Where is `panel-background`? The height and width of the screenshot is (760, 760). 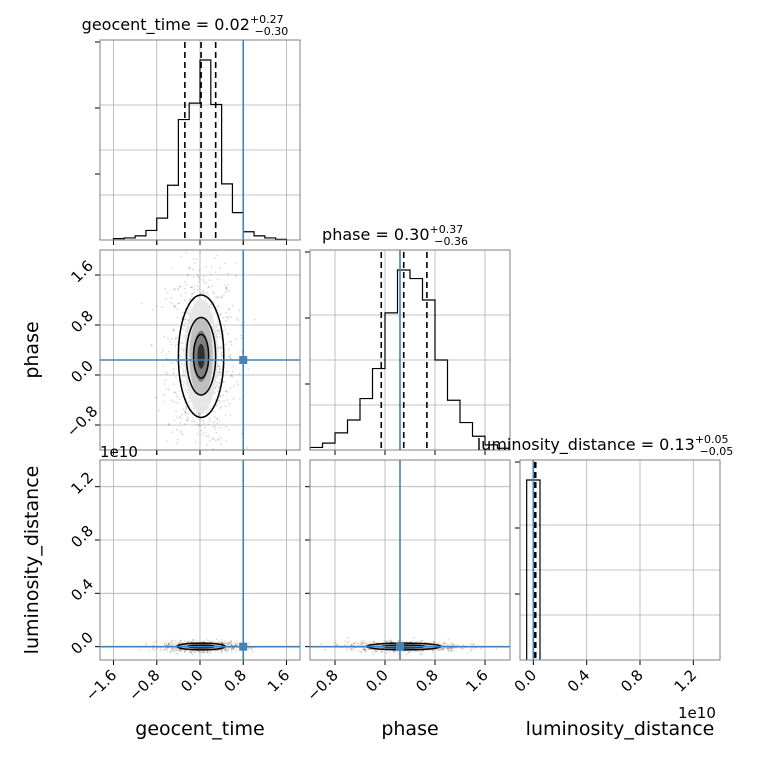
panel-background is located at coordinates (410, 350).